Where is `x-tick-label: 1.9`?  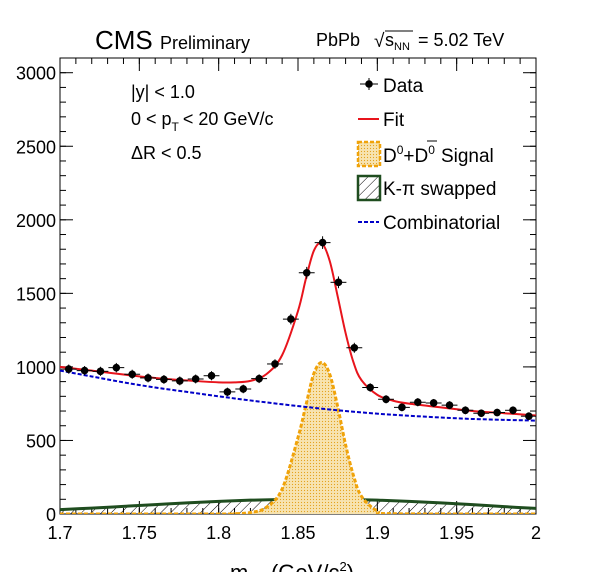 x-tick-label: 1.9 is located at coordinates (377, 533).